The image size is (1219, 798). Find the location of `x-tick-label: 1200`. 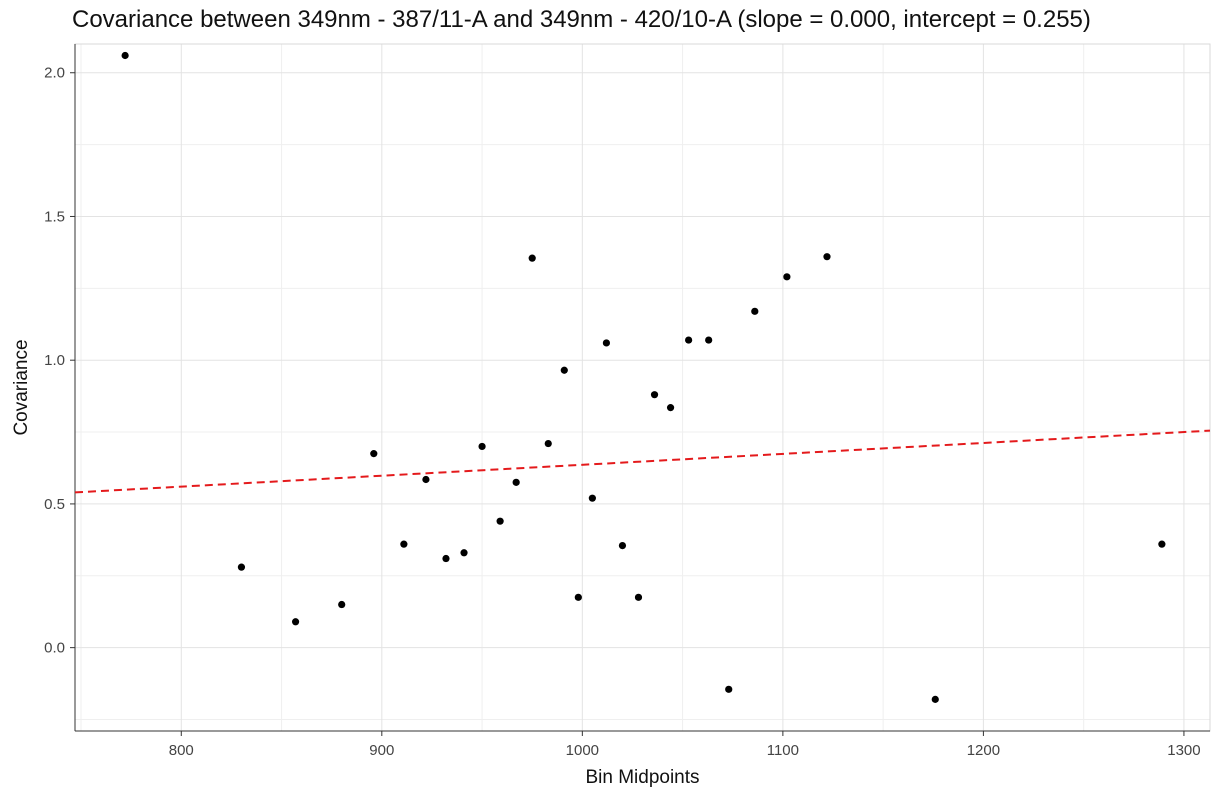

x-tick-label: 1200 is located at coordinates (983, 750).